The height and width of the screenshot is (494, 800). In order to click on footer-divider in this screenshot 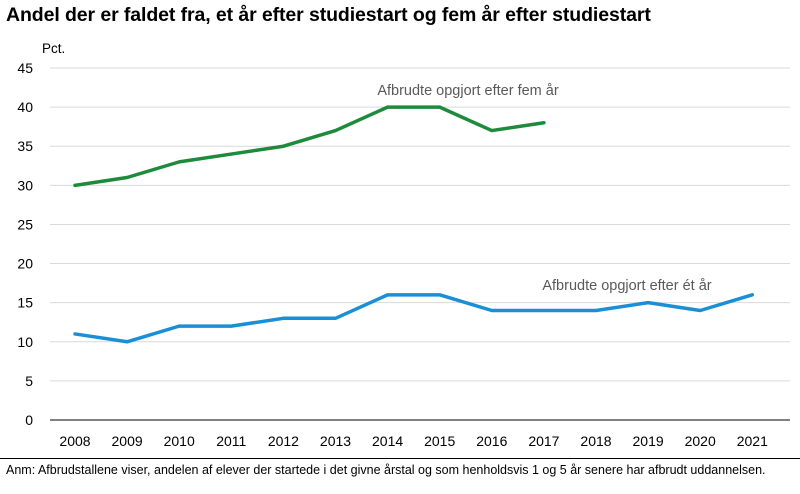, I will do `click(400, 458)`.